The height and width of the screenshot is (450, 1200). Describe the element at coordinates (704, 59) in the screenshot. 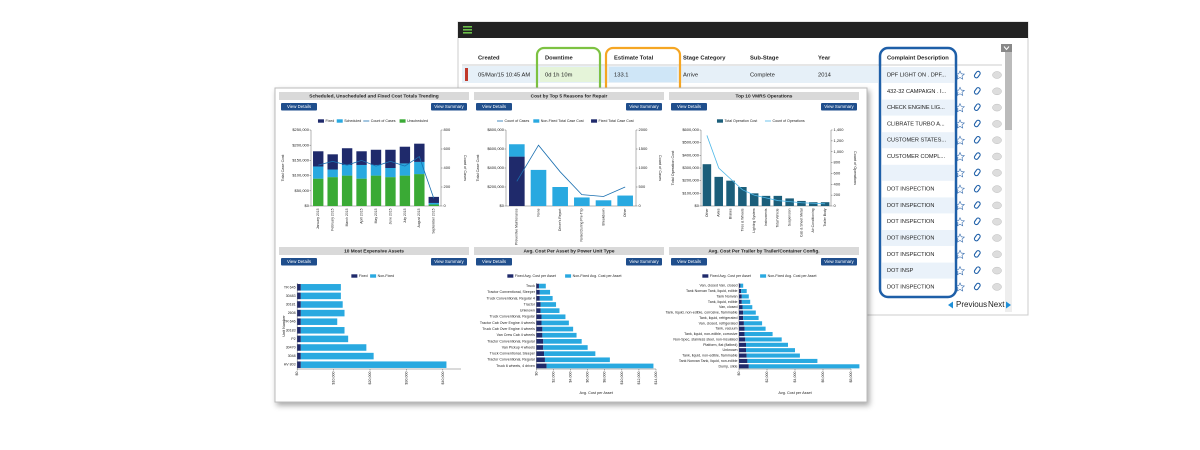

I see `column-header: Stage Category` at that location.